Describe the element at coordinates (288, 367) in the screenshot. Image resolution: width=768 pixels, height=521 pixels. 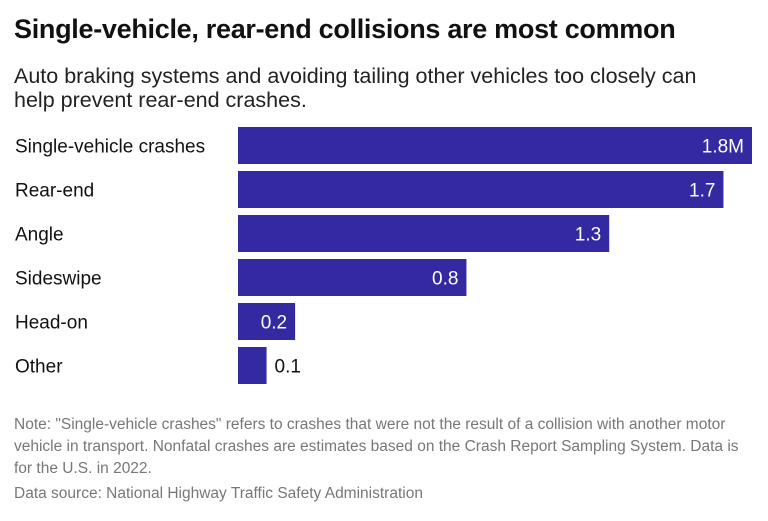
I see `data-label: 0.1` at that location.